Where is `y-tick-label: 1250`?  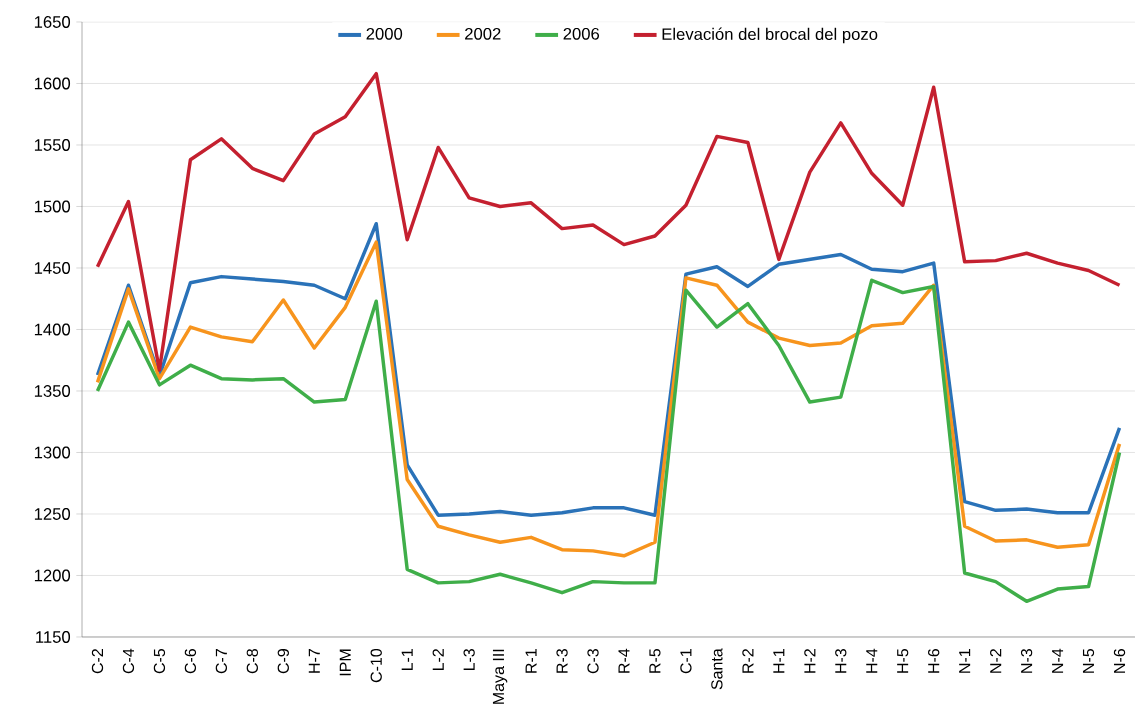 y-tick-label: 1250 is located at coordinates (52, 514).